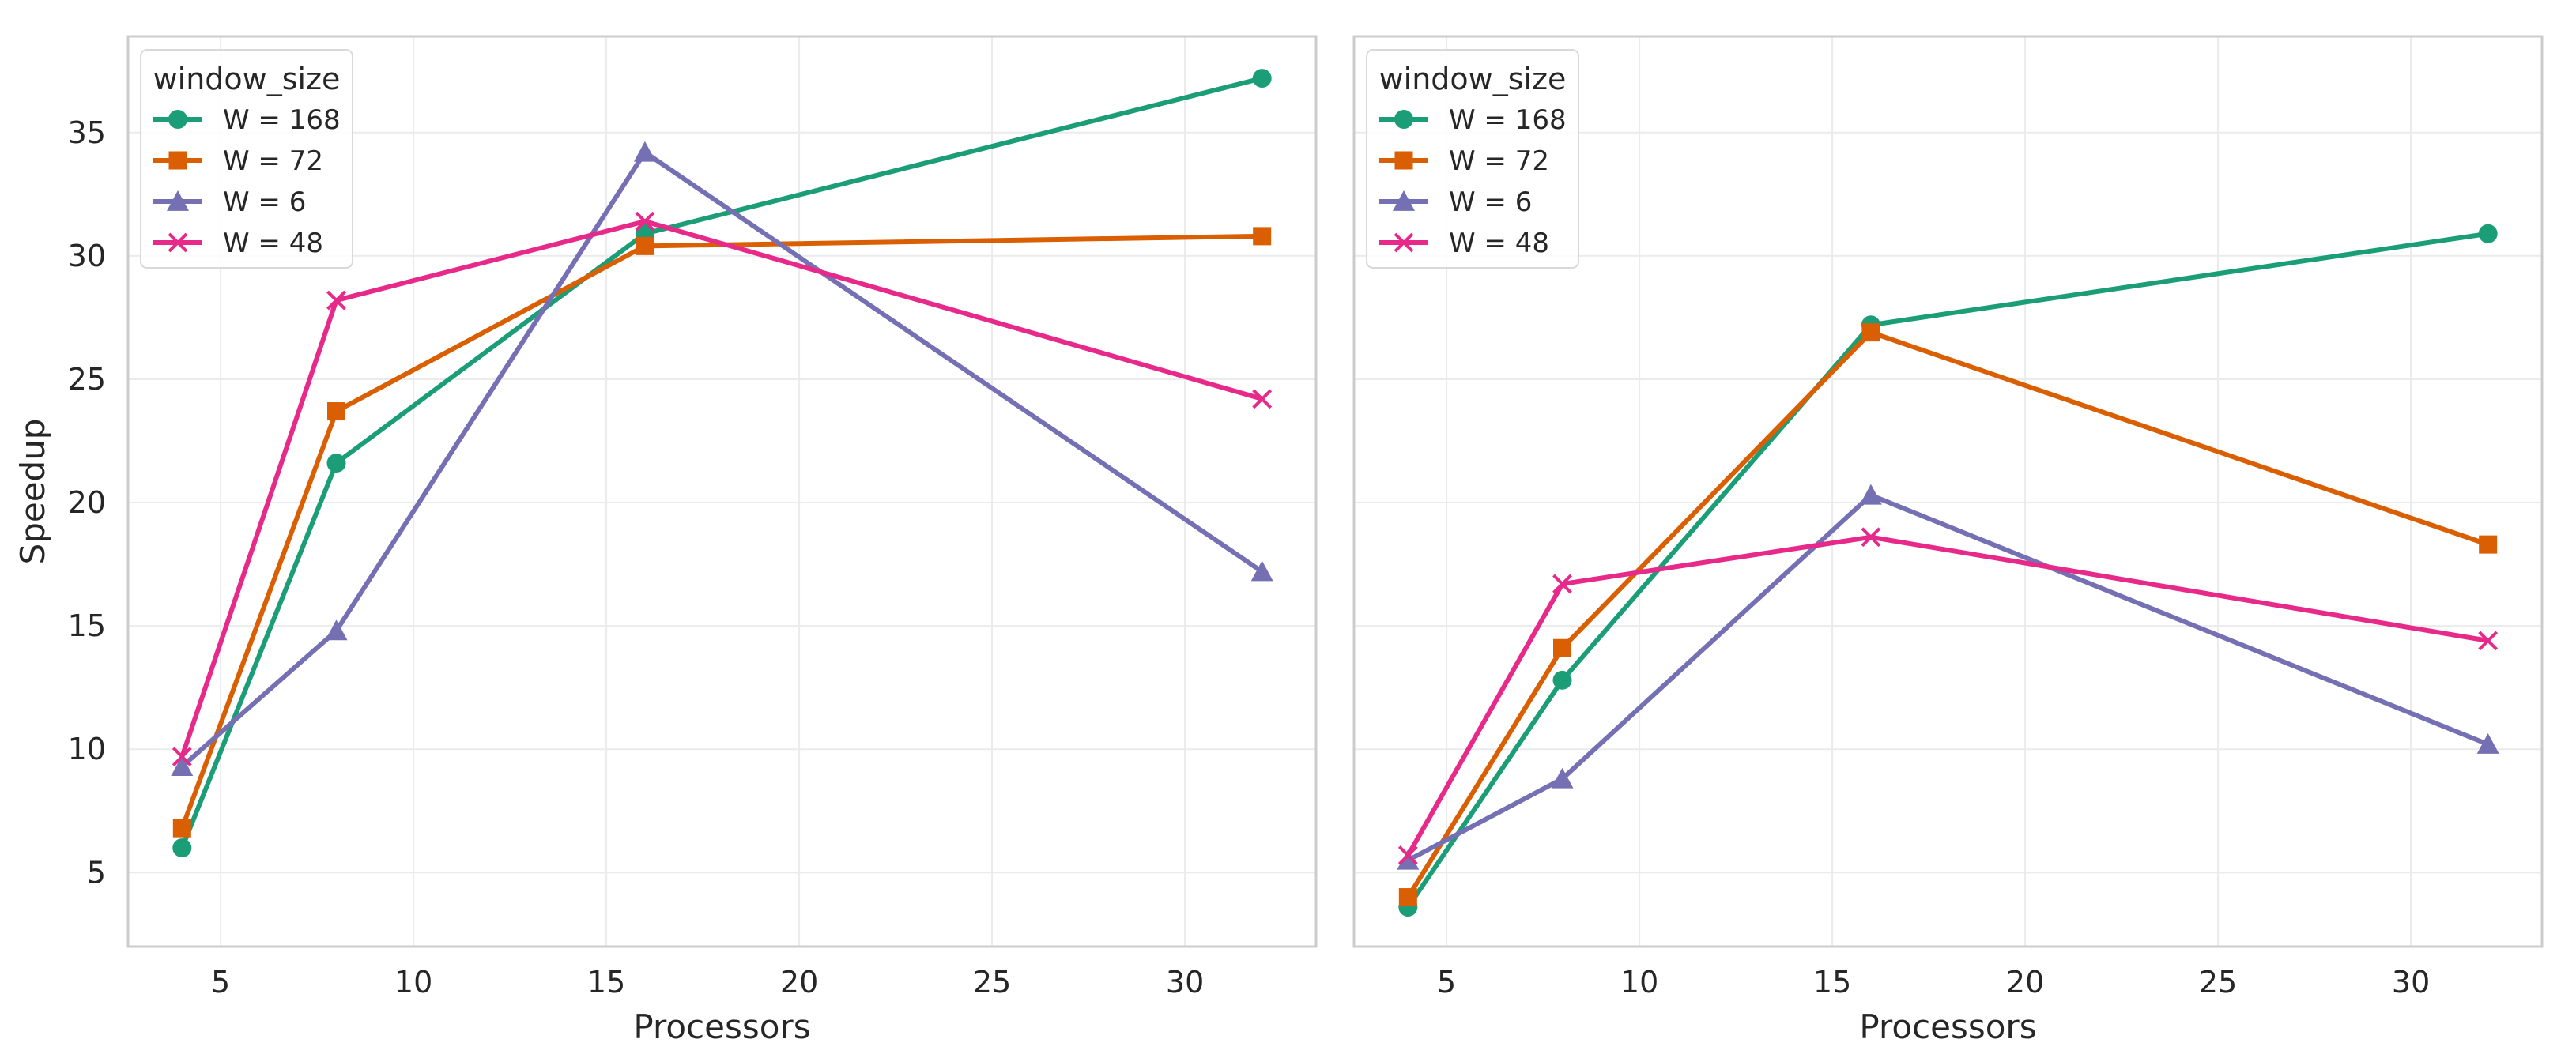 This screenshot has width=2576, height=1058. I want to click on y-tick-label: 35, so click(87, 132).